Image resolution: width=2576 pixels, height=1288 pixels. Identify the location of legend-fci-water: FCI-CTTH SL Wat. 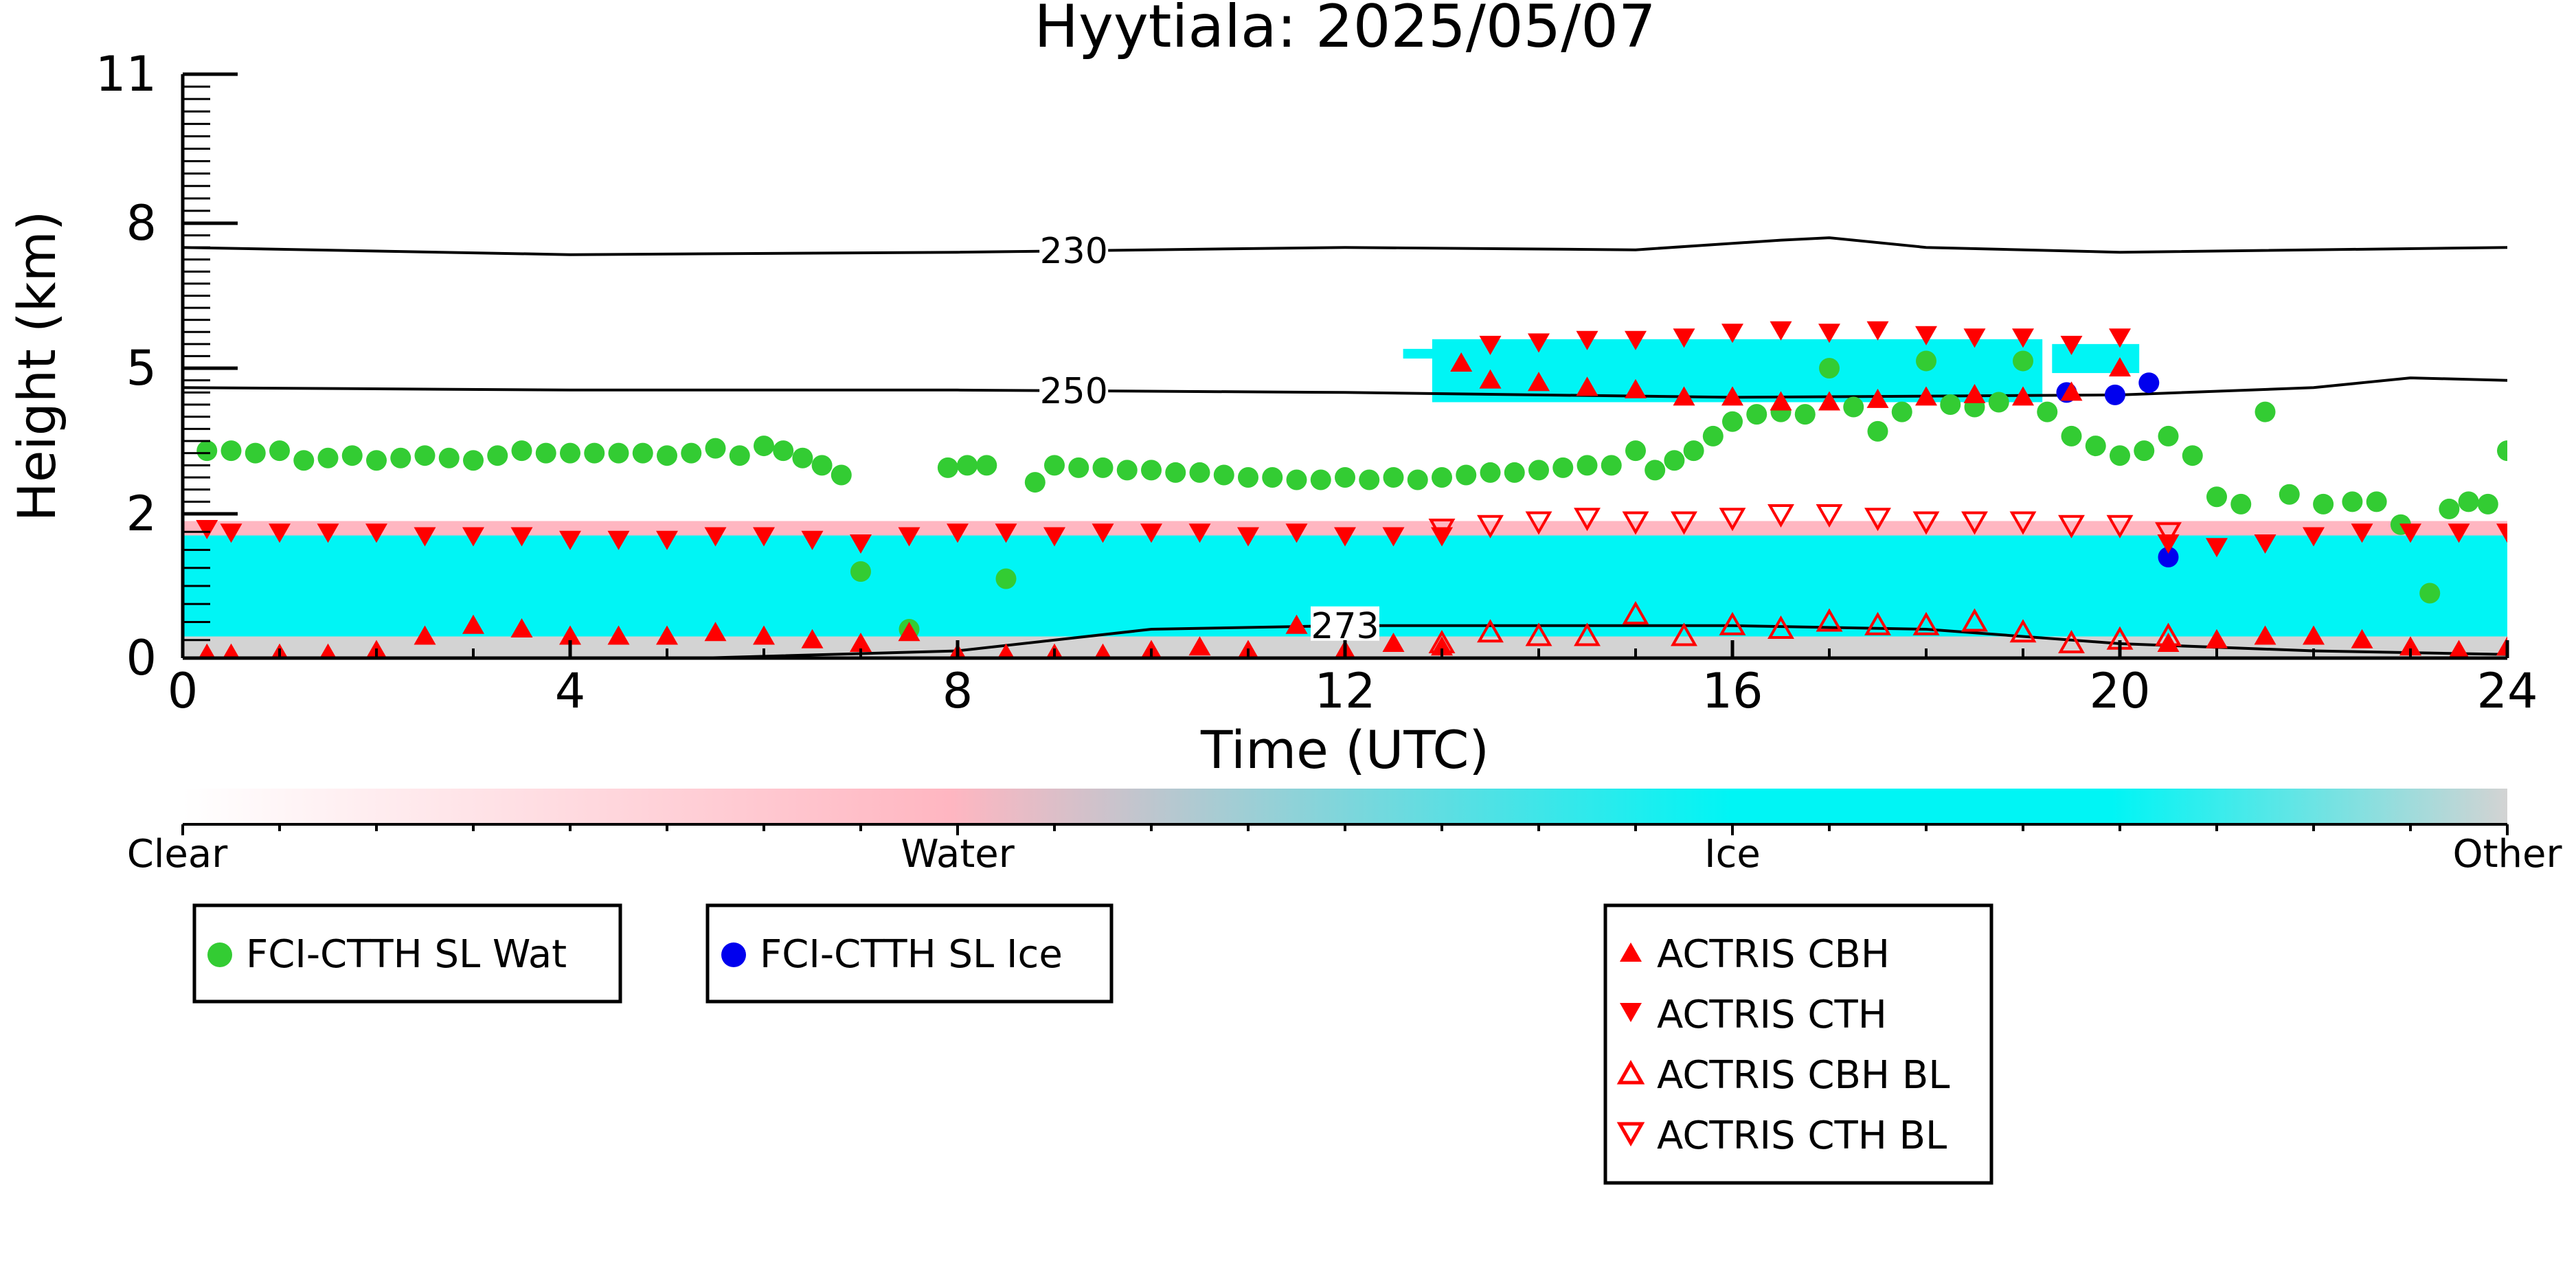
(407, 953).